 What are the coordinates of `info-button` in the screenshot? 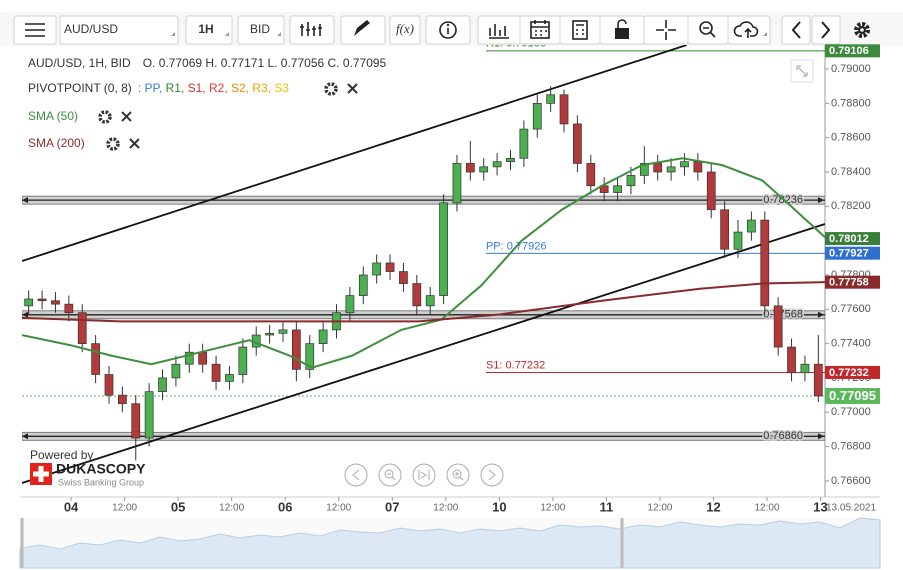 It's located at (448, 30).